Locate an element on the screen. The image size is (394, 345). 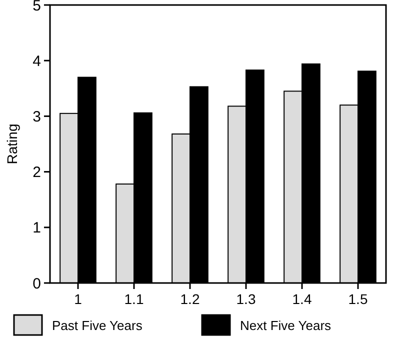
y-tick-label: 3 is located at coordinates (36, 117).